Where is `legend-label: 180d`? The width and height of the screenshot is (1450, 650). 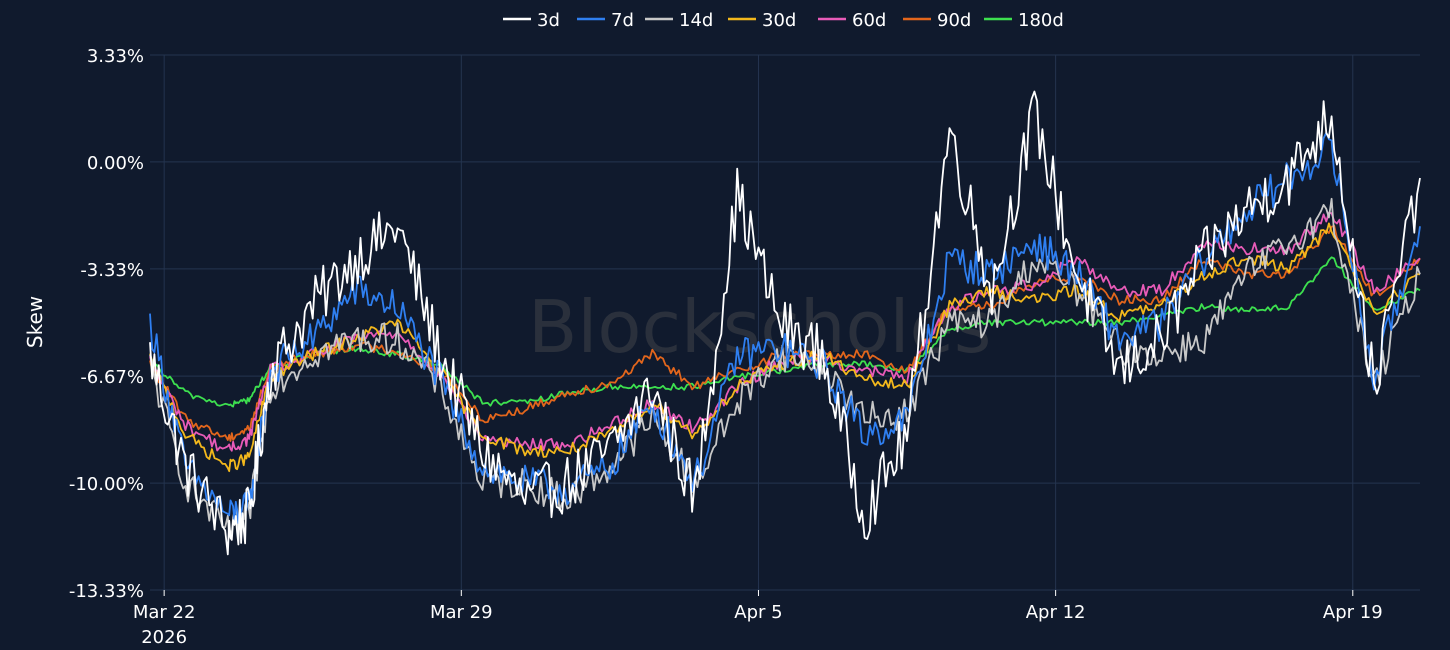
legend-label: 180d is located at coordinates (1041, 20).